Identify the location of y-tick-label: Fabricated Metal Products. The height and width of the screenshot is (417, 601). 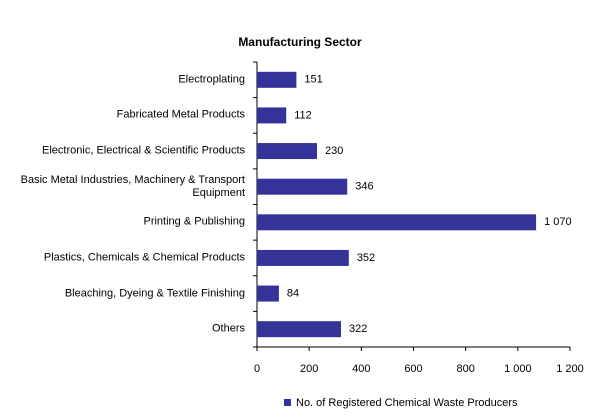
(180, 114).